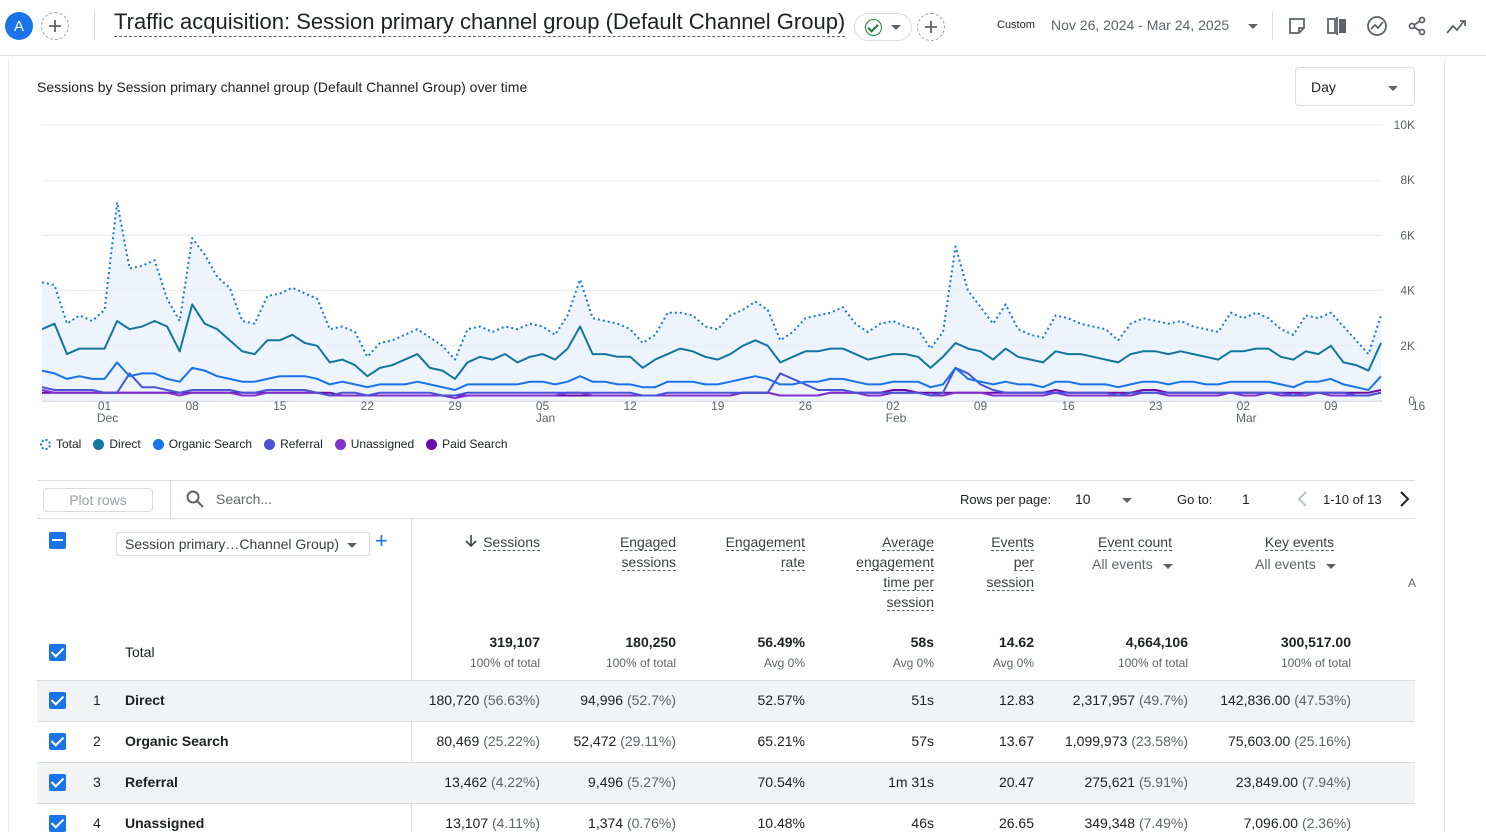 The image size is (1486, 832). What do you see at coordinates (1297, 823) in the screenshot?
I see `row-key-events: 7,096.00 (2.36%)` at bounding box center [1297, 823].